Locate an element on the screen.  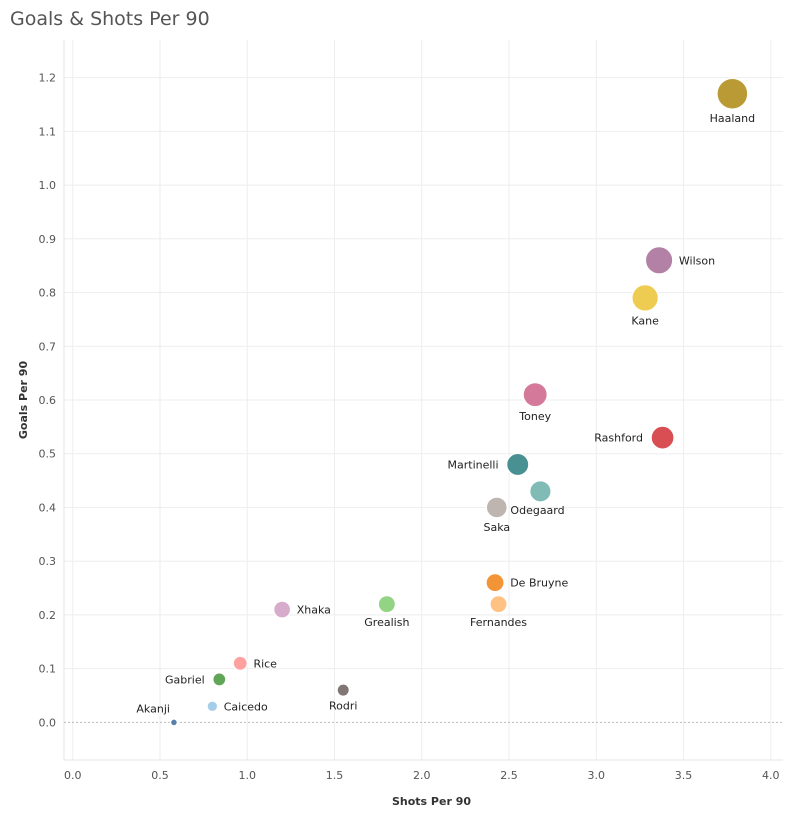
y-tick-label: 0.5 is located at coordinates (48, 454).